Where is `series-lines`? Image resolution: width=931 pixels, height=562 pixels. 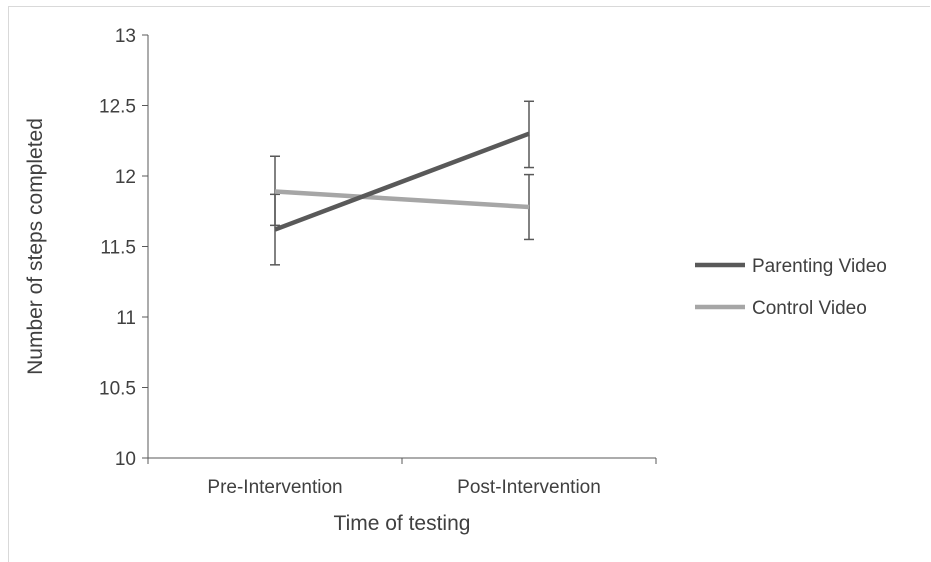
series-lines is located at coordinates (402, 181).